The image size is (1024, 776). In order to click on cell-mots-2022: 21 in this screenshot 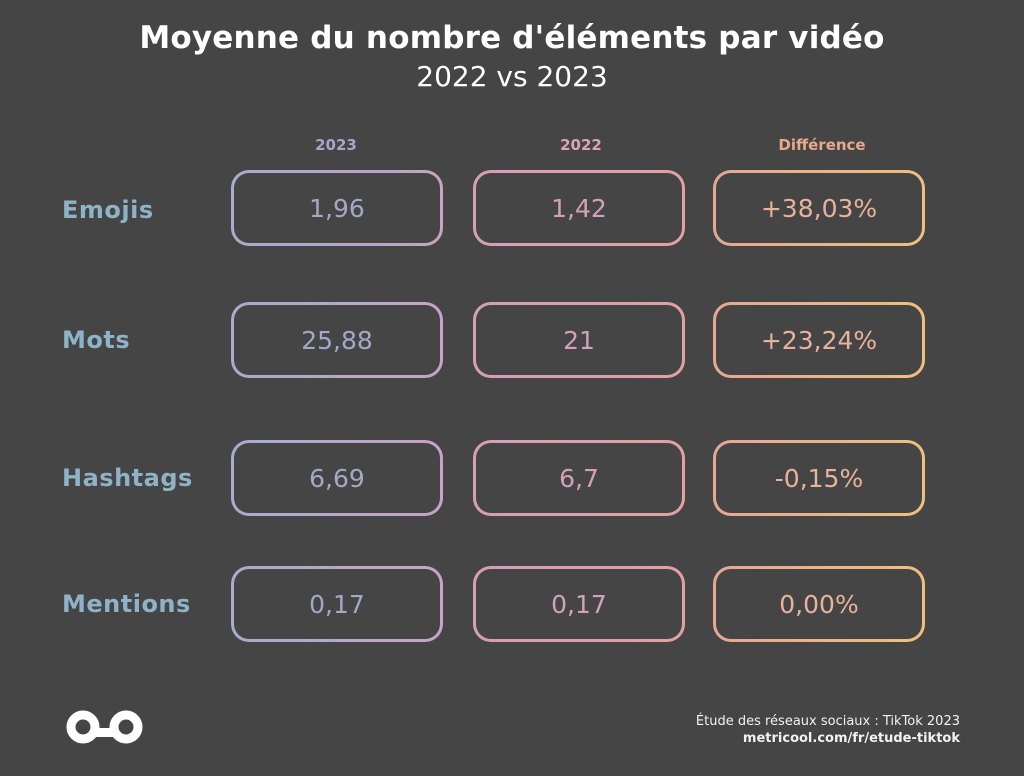, I will do `click(579, 340)`.